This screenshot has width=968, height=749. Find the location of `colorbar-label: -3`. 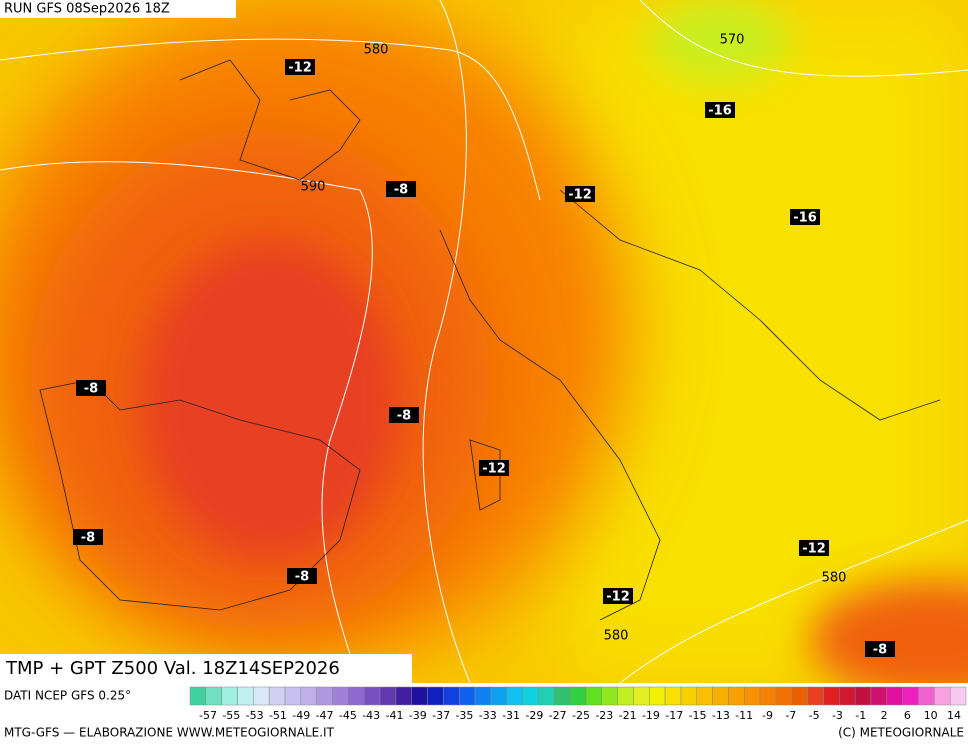

colorbar-label: -3 is located at coordinates (837, 715).